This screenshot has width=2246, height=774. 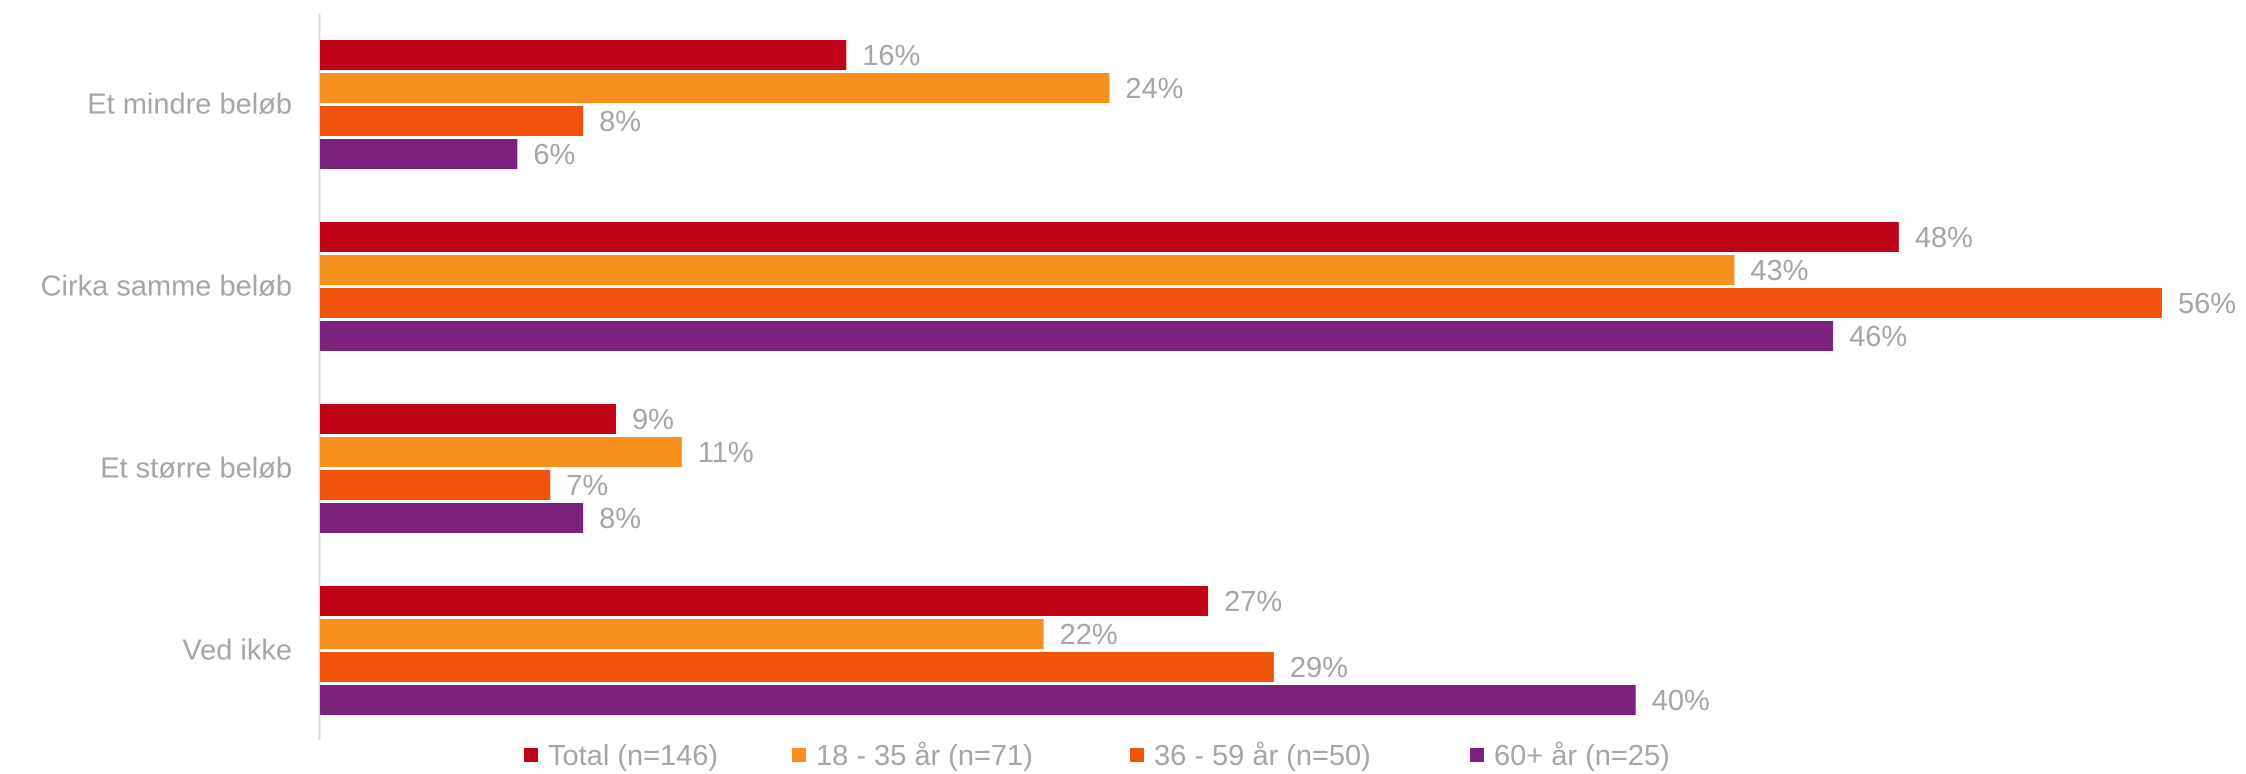 I want to click on data-label: 9%, so click(x=653, y=420).